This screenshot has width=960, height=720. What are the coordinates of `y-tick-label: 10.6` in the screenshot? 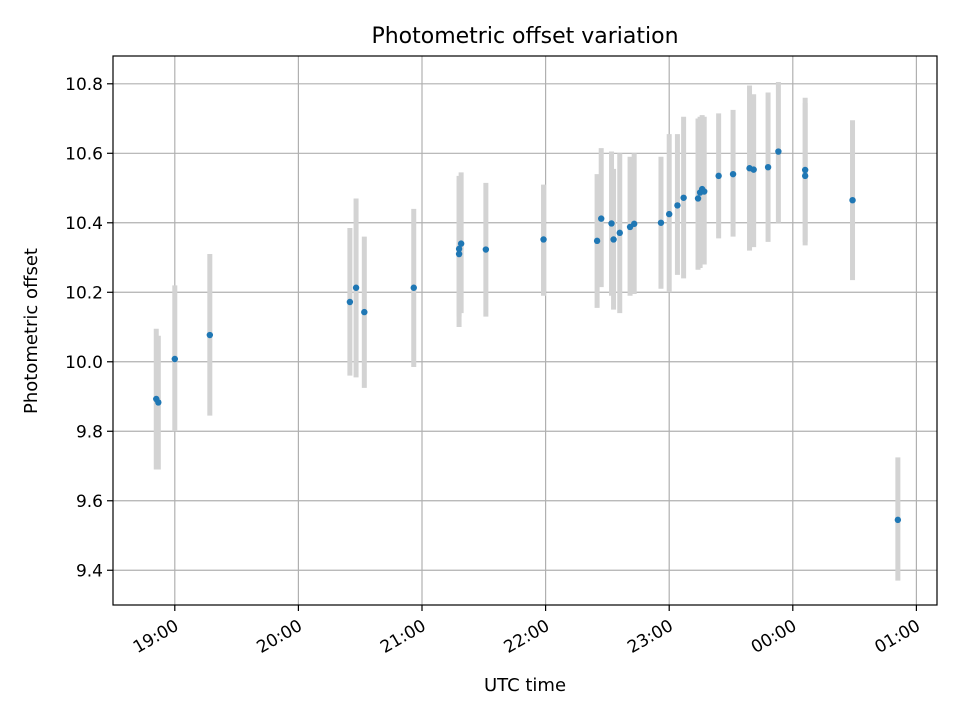 It's located at (84, 154).